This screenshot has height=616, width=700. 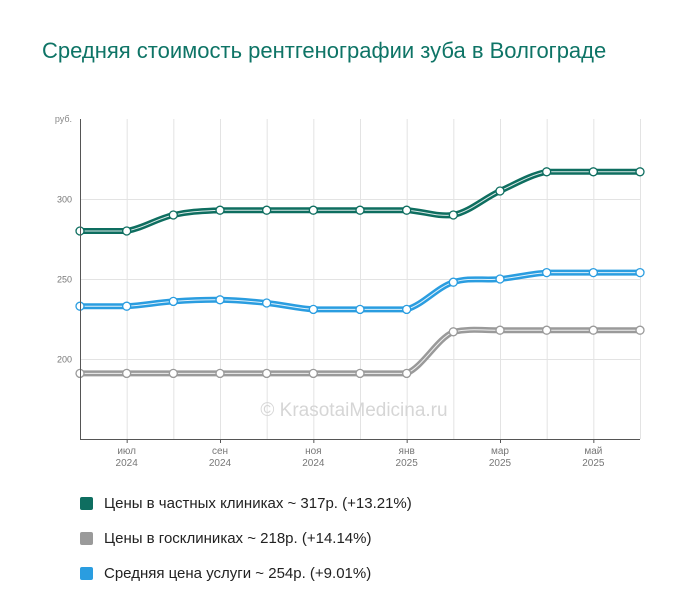 I want to click on legend-label: Цены в госклиниках ~ 218р. (+14.14%), so click(x=238, y=538).